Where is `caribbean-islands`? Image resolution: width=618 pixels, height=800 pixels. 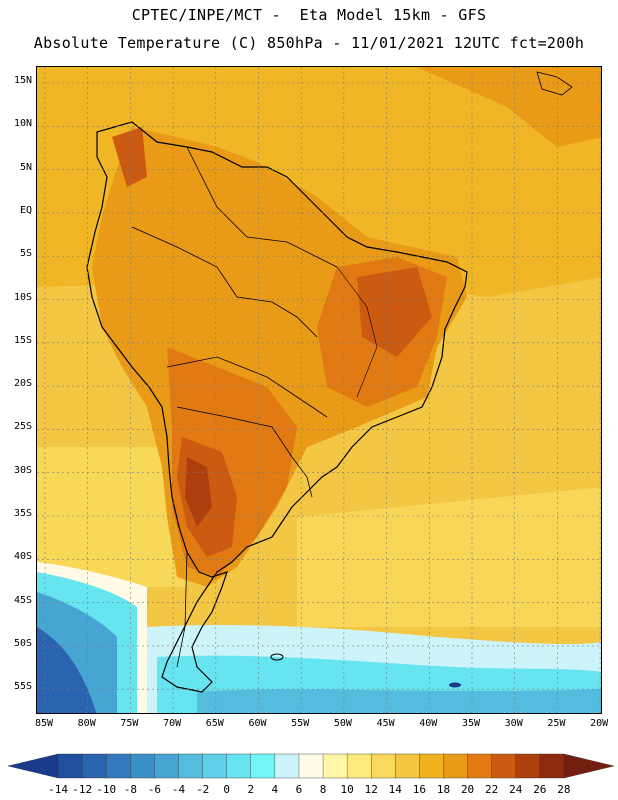 caribbean-islands is located at coordinates (554, 83).